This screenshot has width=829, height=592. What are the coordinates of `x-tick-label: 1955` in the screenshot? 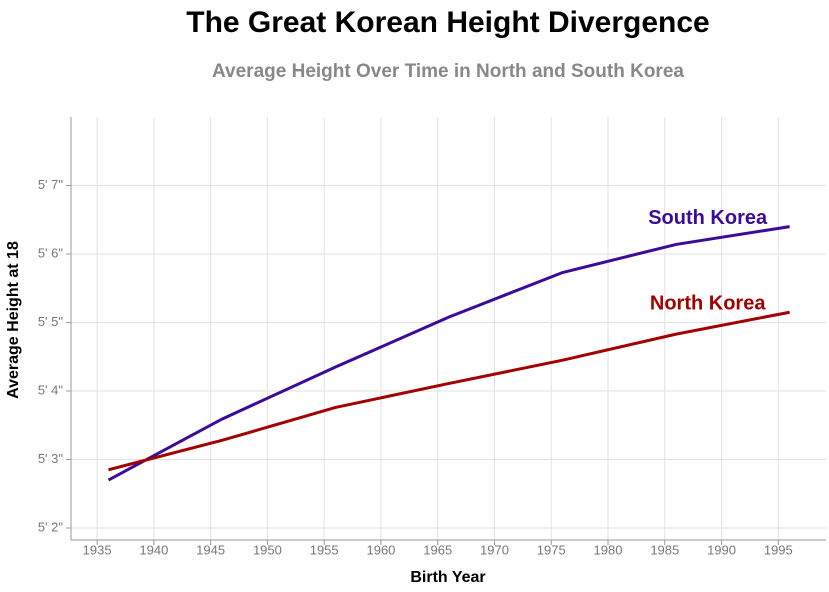 It's located at (324, 549).